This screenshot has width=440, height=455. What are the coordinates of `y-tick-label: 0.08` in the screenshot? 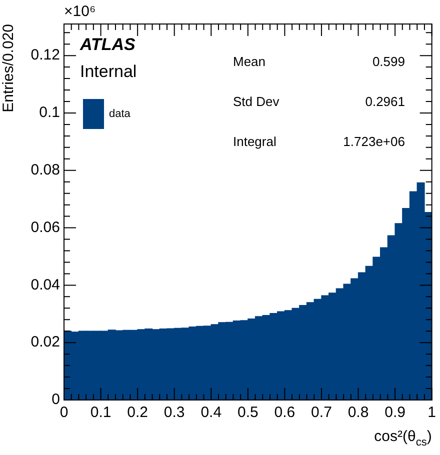 It's located at (45, 170).